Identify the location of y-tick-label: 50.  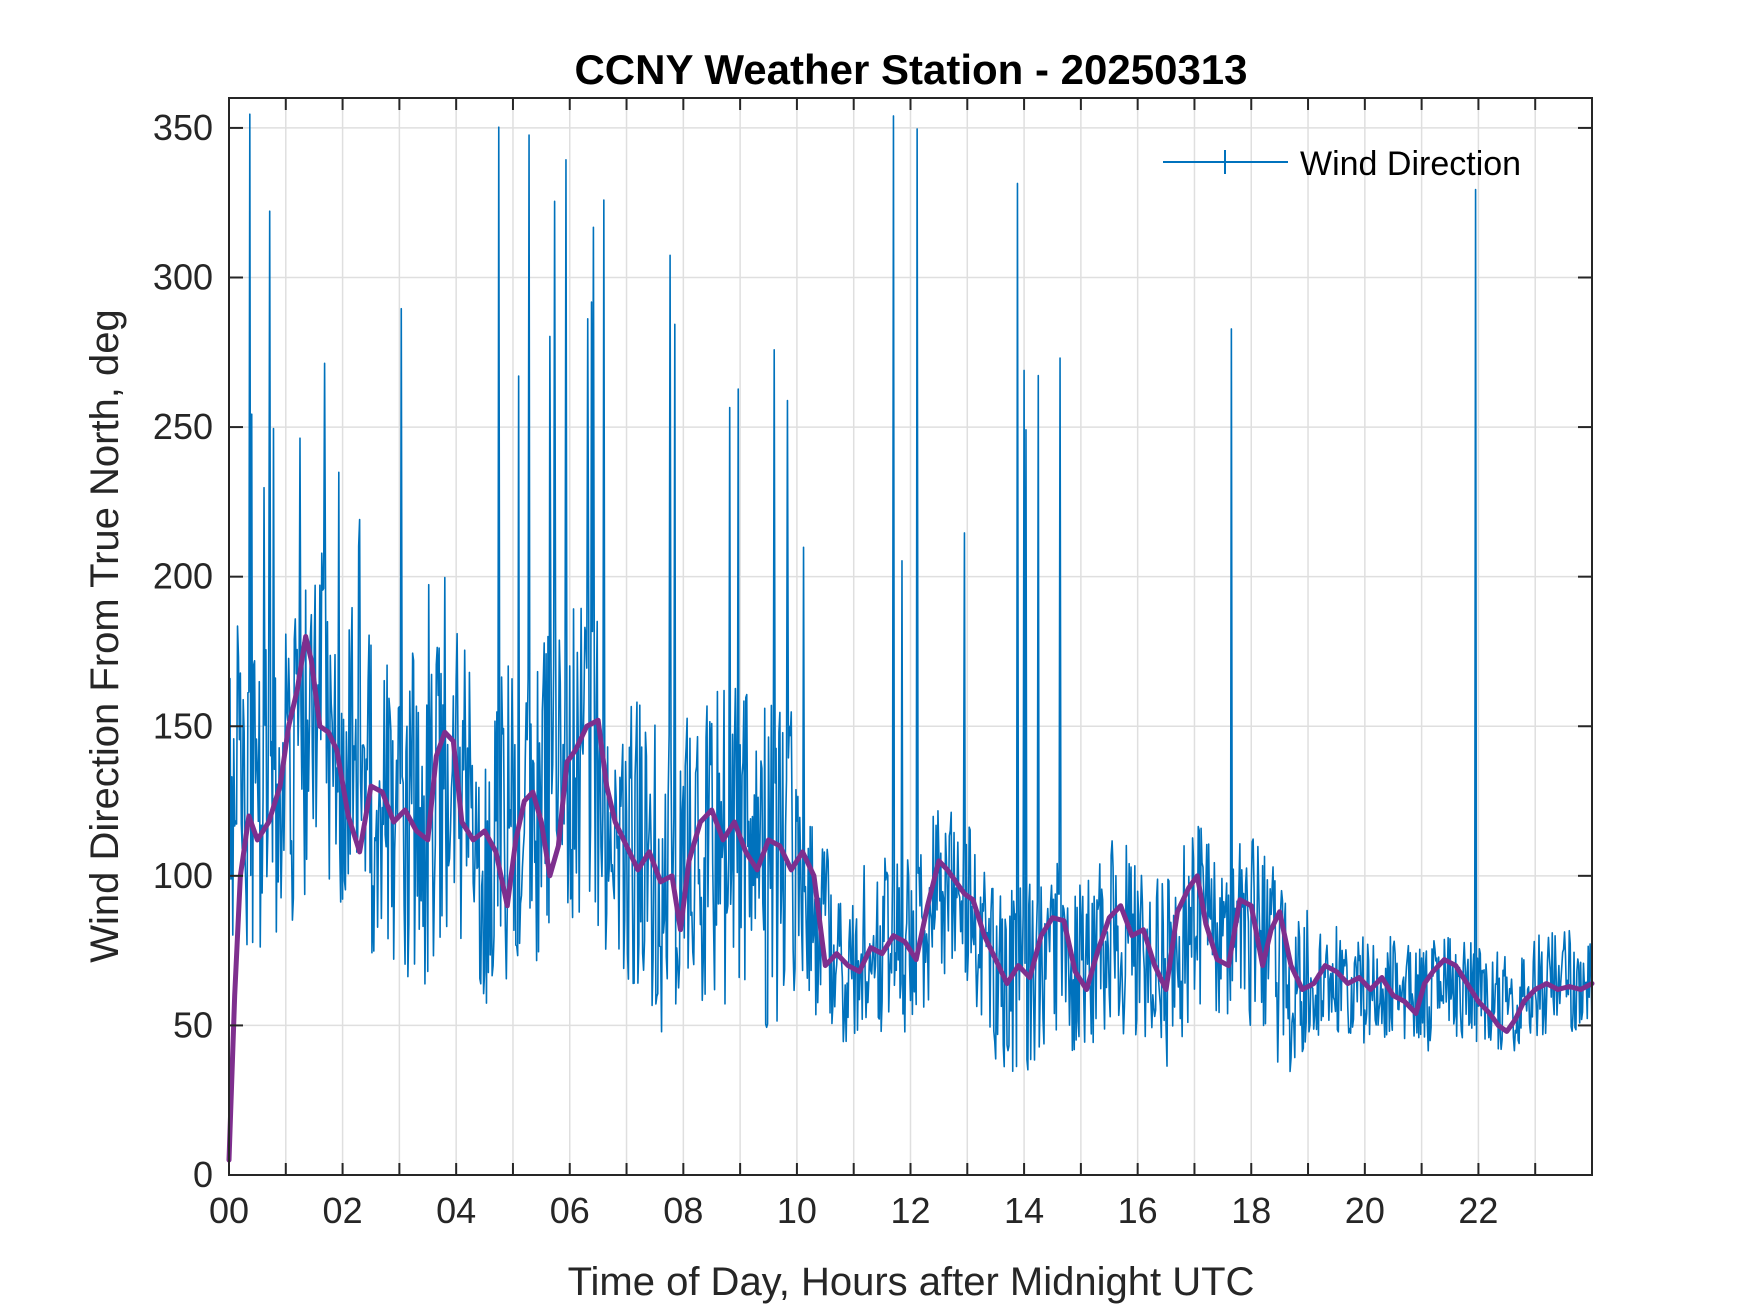
(193, 1024).